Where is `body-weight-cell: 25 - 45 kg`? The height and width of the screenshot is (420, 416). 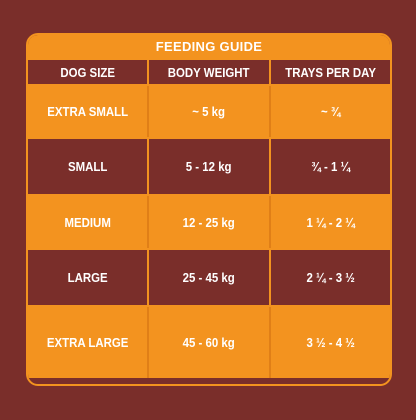
body-weight-cell: 25 - 45 kg is located at coordinates (209, 277).